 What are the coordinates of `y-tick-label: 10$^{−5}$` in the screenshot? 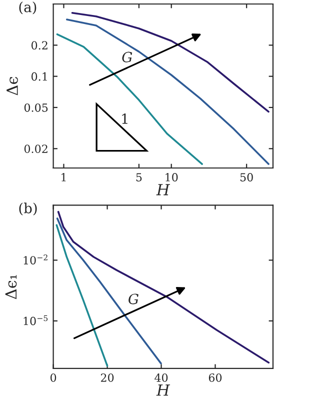 It's located at (36, 320).